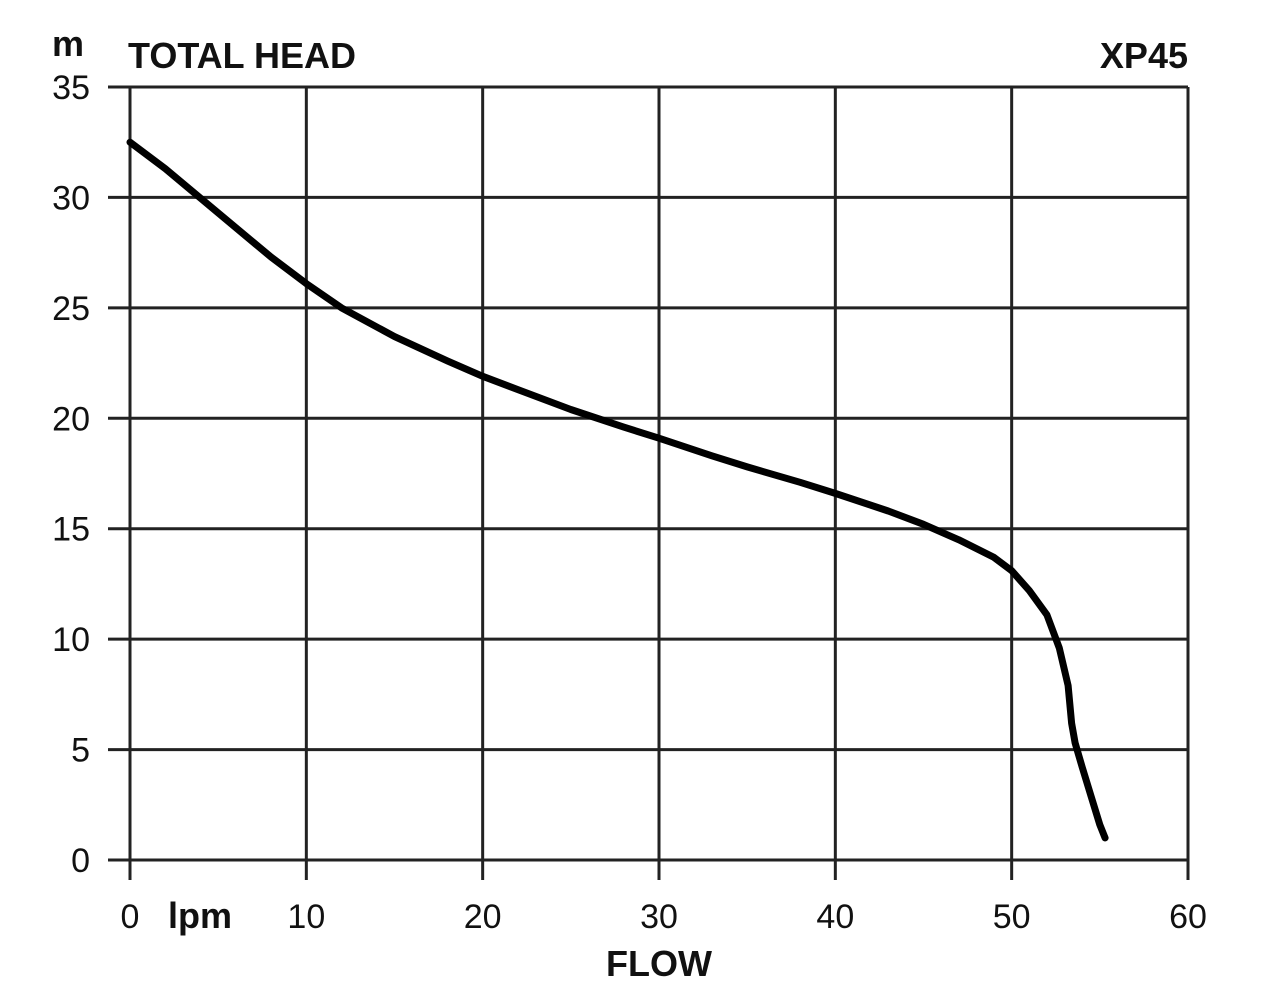 The width and height of the screenshot is (1280, 1002). I want to click on x-tick-label-10: 10, so click(306, 917).